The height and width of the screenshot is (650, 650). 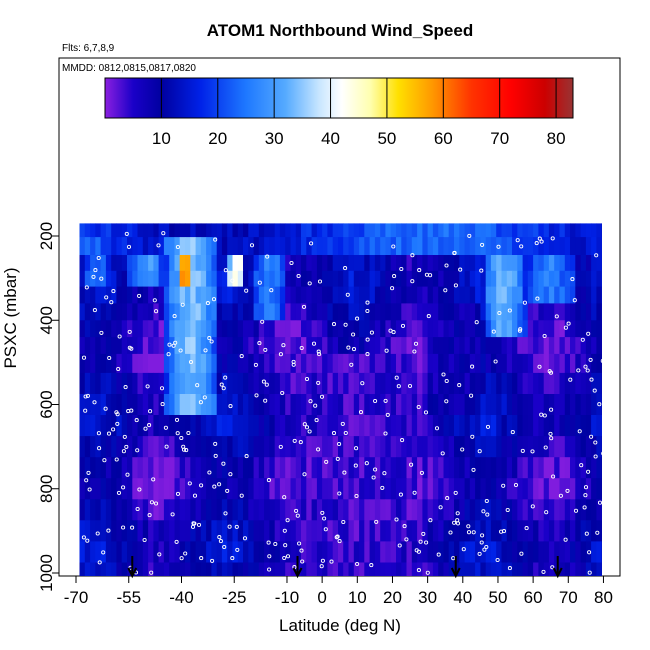 What do you see at coordinates (274, 138) in the screenshot?
I see `colorbar-tick-label: 30` at bounding box center [274, 138].